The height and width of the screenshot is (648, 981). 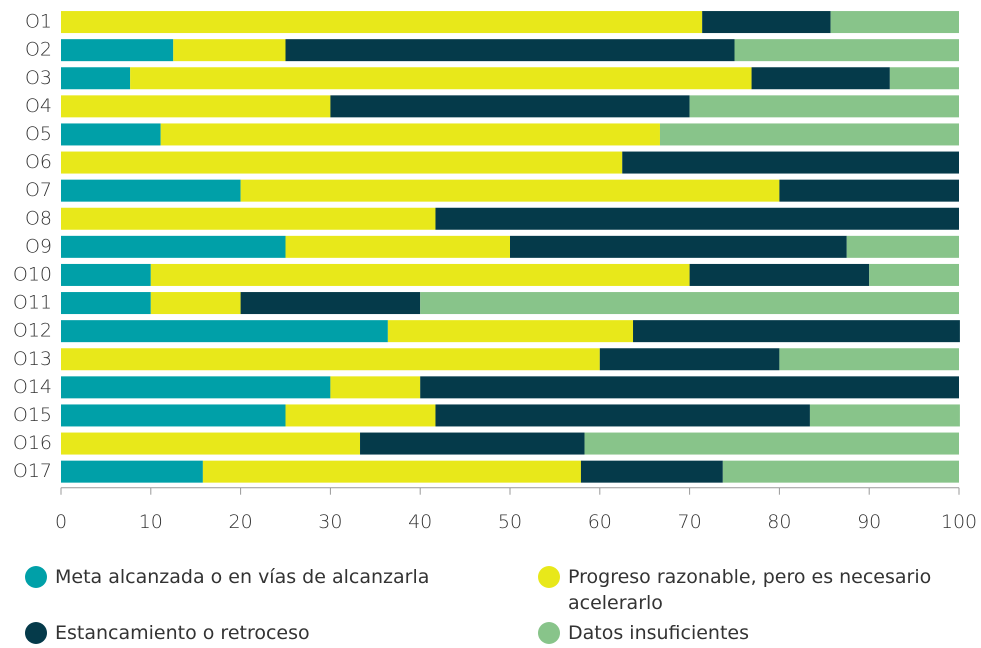 I want to click on y-tick-label: O9, so click(x=38, y=246).